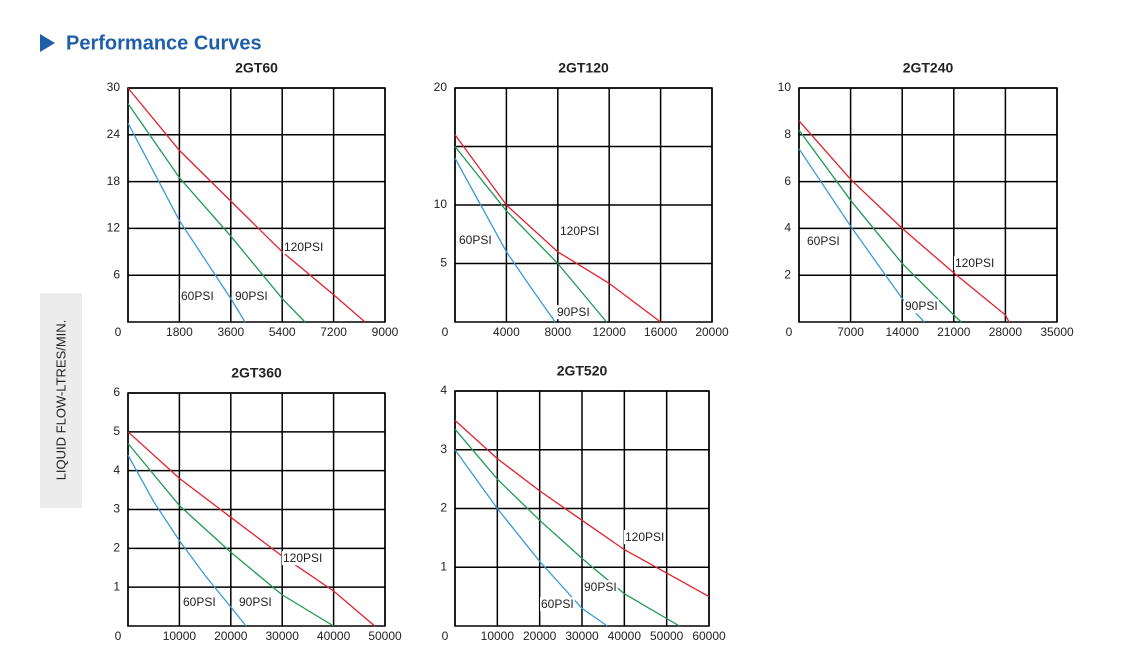 This screenshot has height=666, width=1122. I want to click on x-tick-label: 35000, so click(1057, 332).